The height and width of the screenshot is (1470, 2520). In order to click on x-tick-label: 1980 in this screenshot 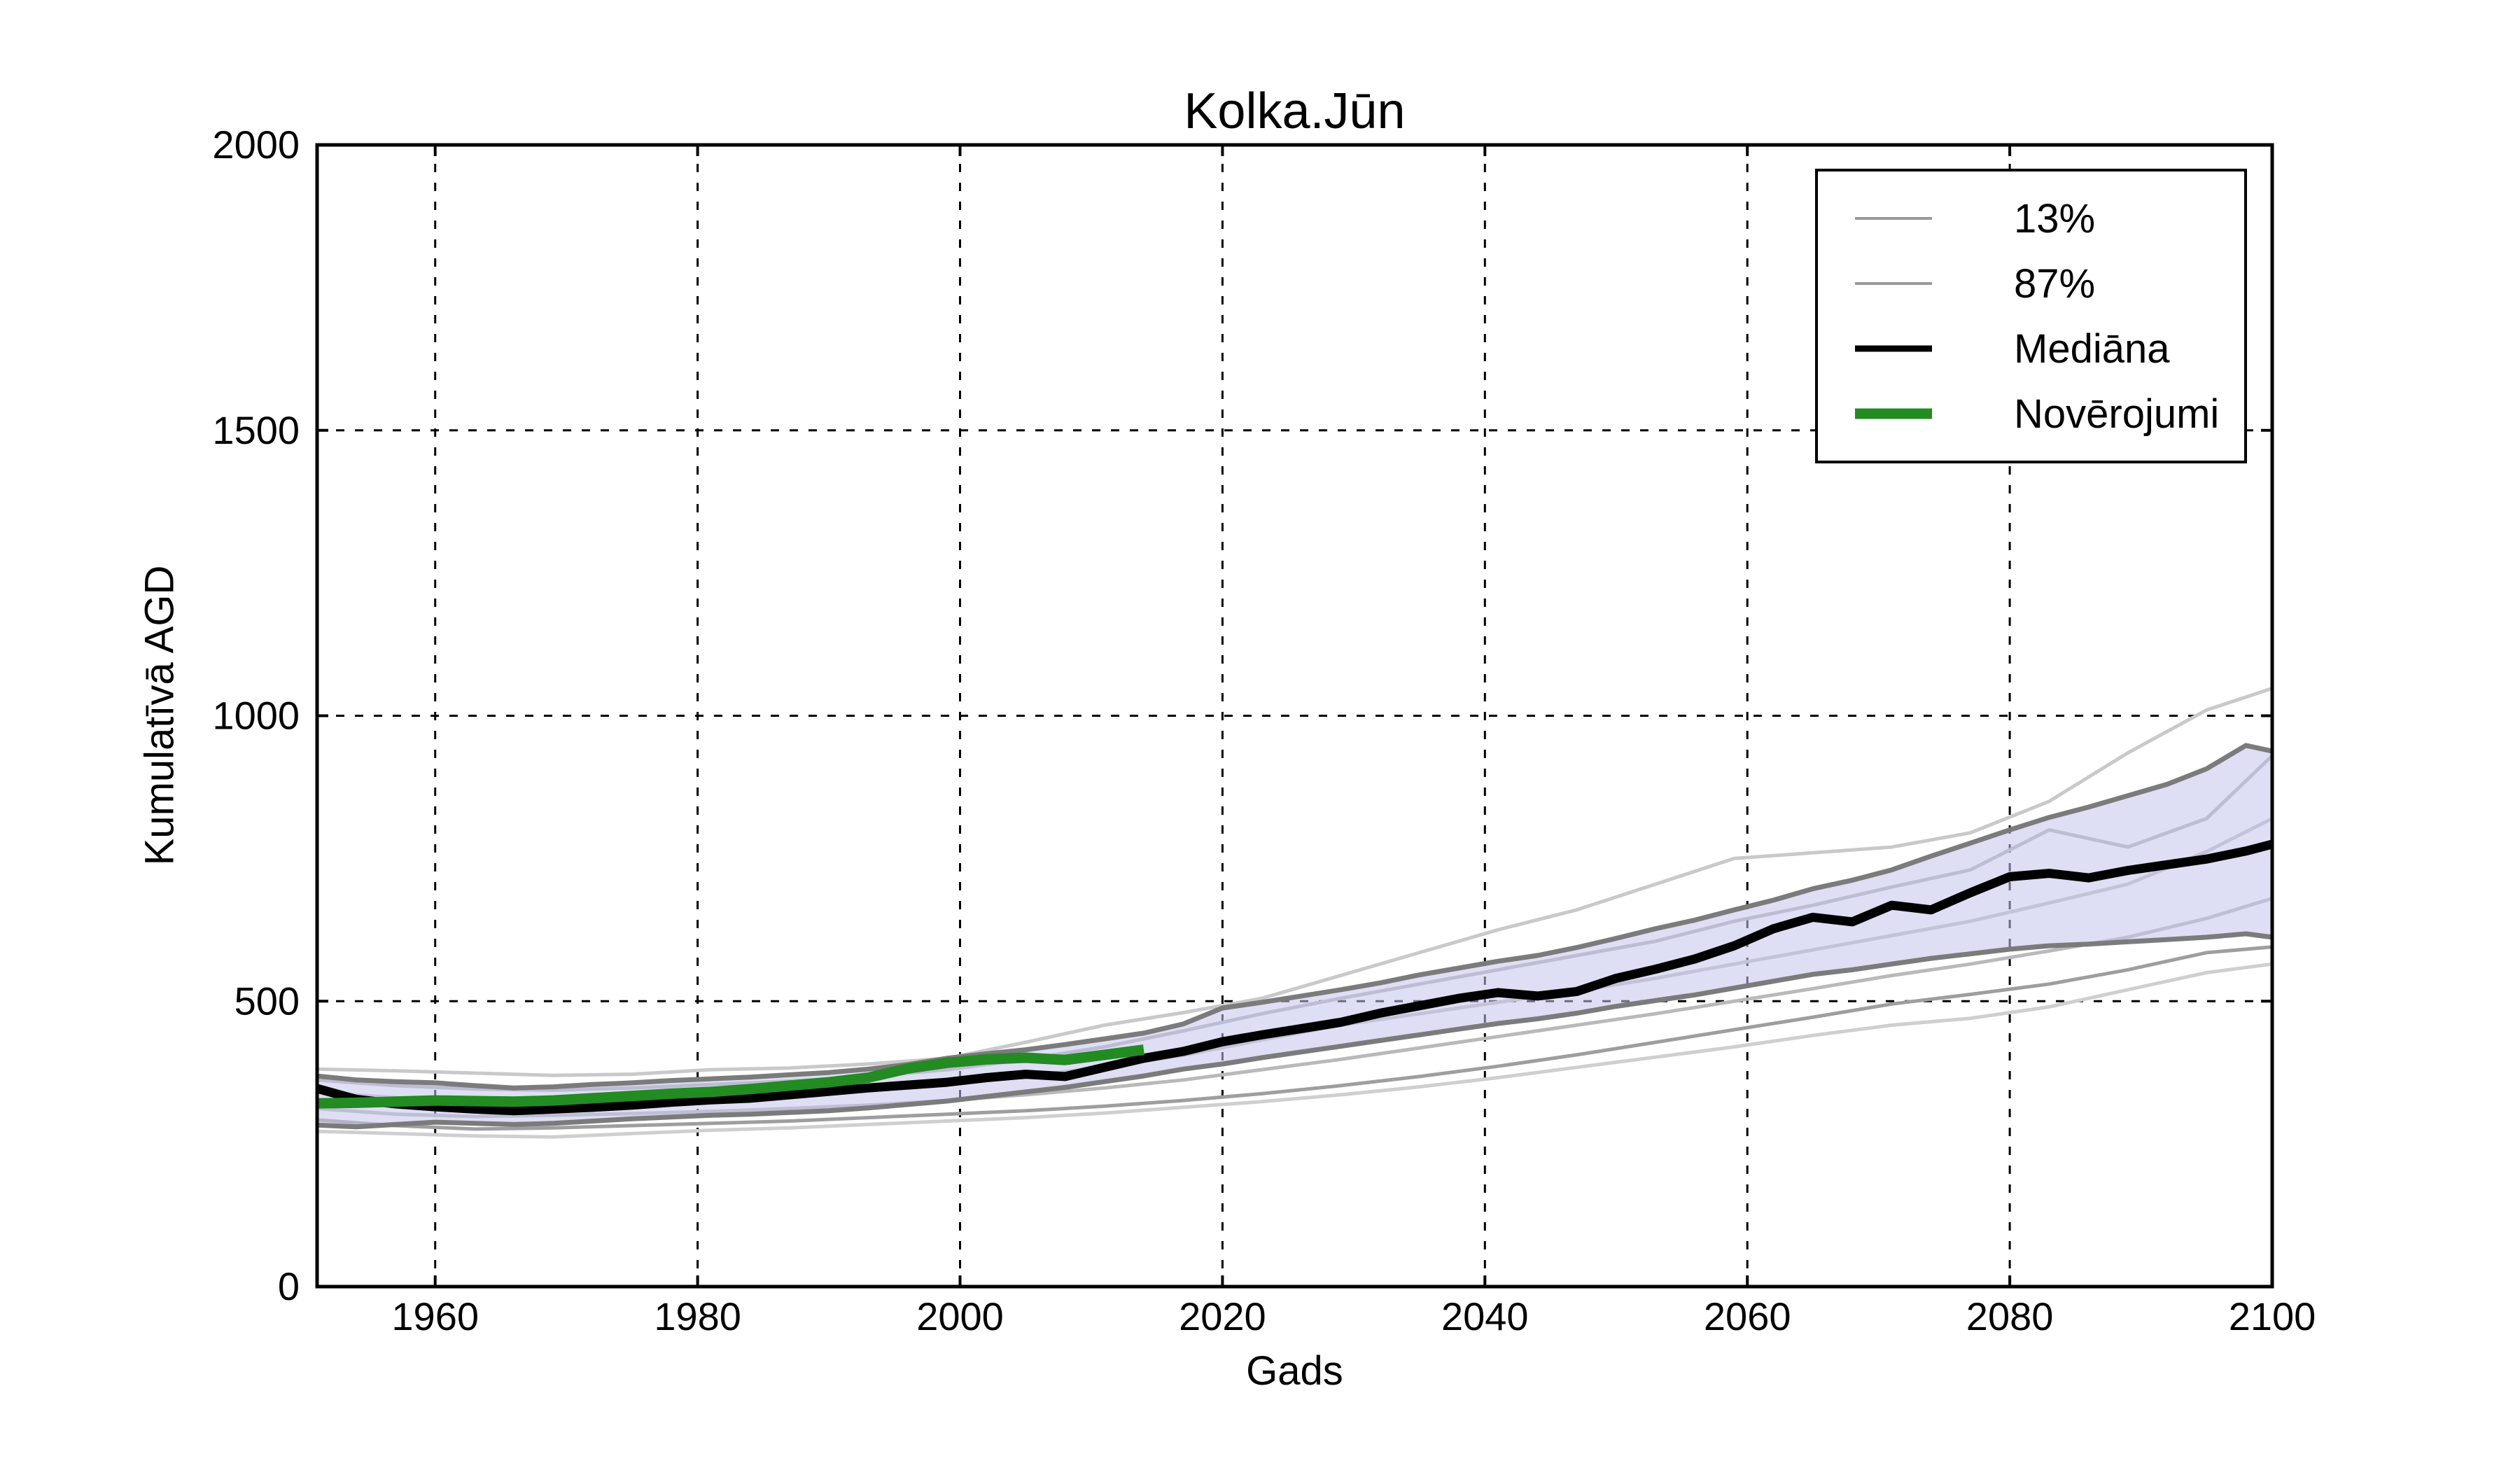, I will do `click(697, 1316)`.